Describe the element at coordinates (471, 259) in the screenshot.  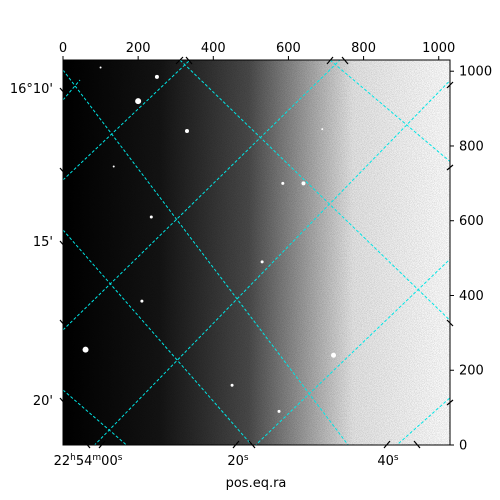
I see `pixel-y-axis-right: 0 200 400 600 800 1000` at that location.